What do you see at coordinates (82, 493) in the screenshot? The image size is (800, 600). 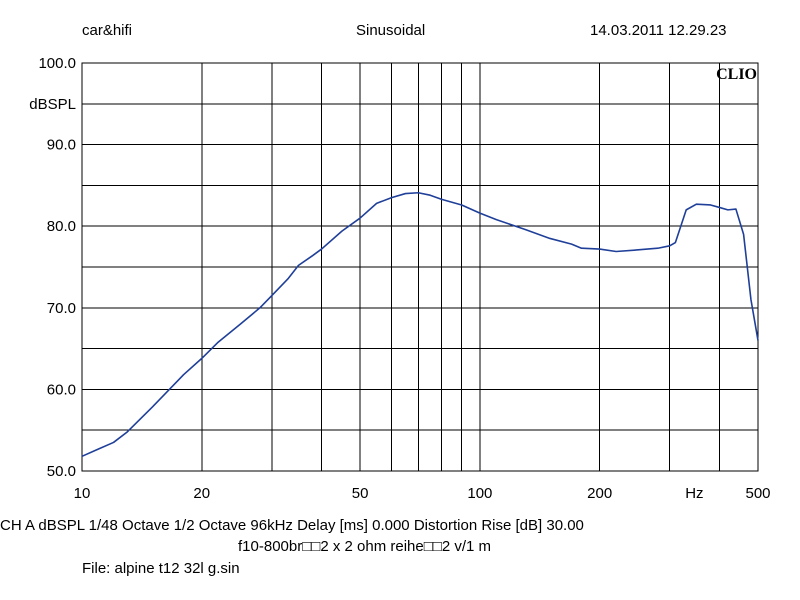 I see `x-tick-label: 10` at bounding box center [82, 493].